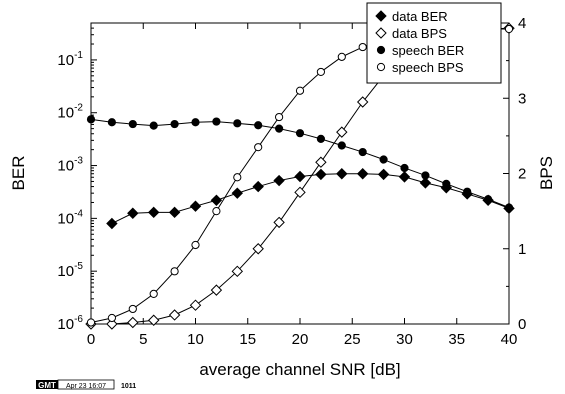  What do you see at coordinates (522, 98) in the screenshot?
I see `y-right-tick-label: 3` at bounding box center [522, 98].